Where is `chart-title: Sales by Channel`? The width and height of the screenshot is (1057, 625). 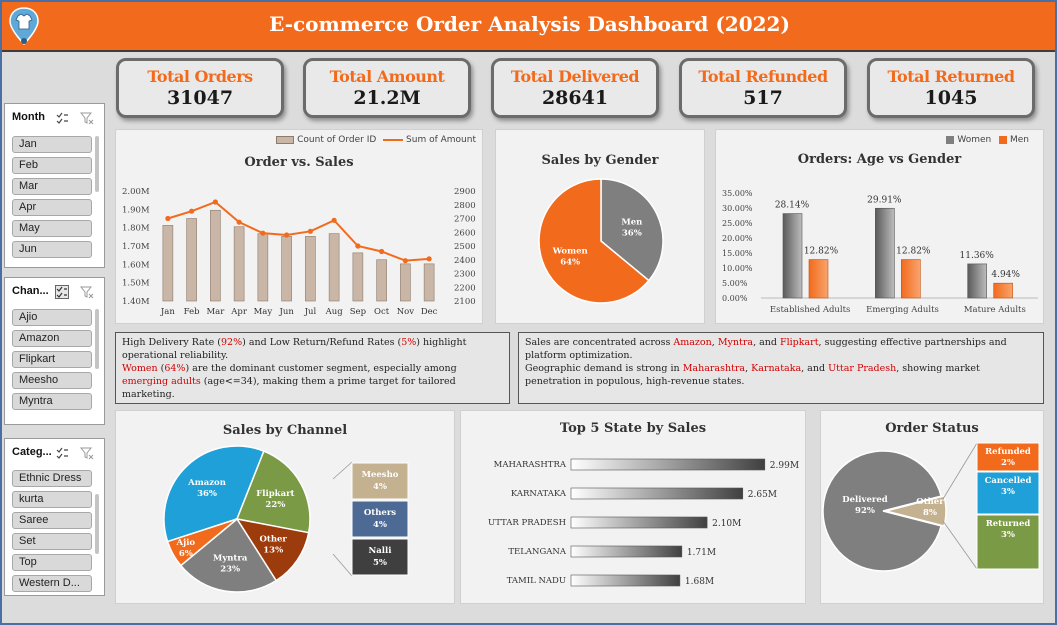 chart-title: Sales by Channel is located at coordinates (285, 430).